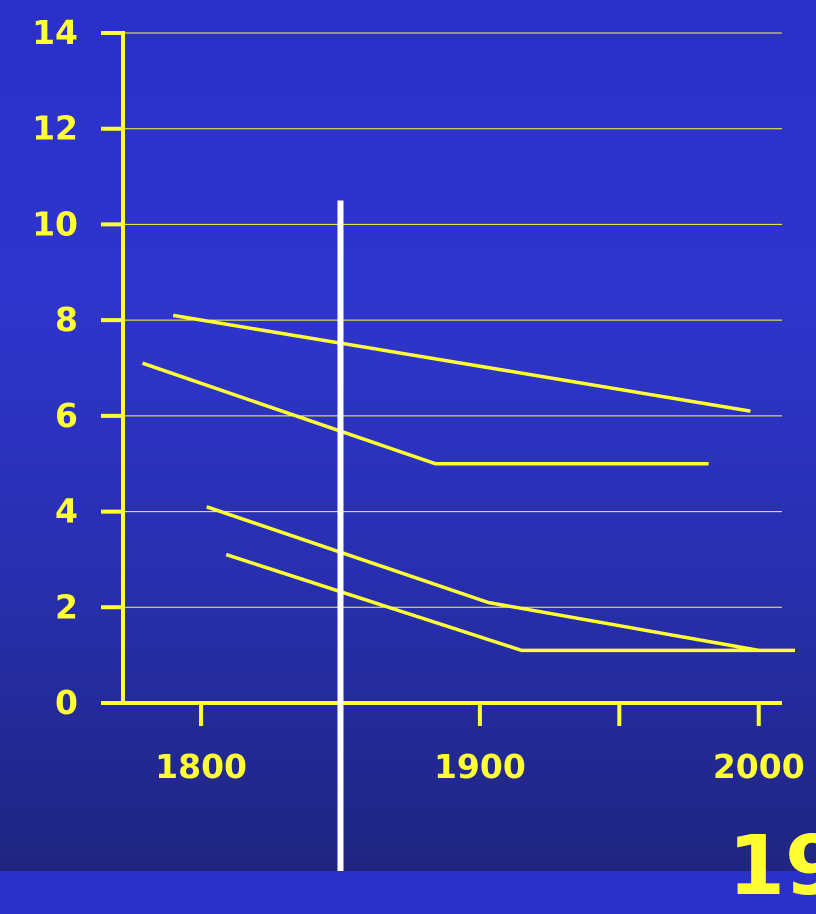 The width and height of the screenshot is (816, 914). Describe the element at coordinates (55, 128) in the screenshot. I see `y-tick-label-12: 12` at that location.